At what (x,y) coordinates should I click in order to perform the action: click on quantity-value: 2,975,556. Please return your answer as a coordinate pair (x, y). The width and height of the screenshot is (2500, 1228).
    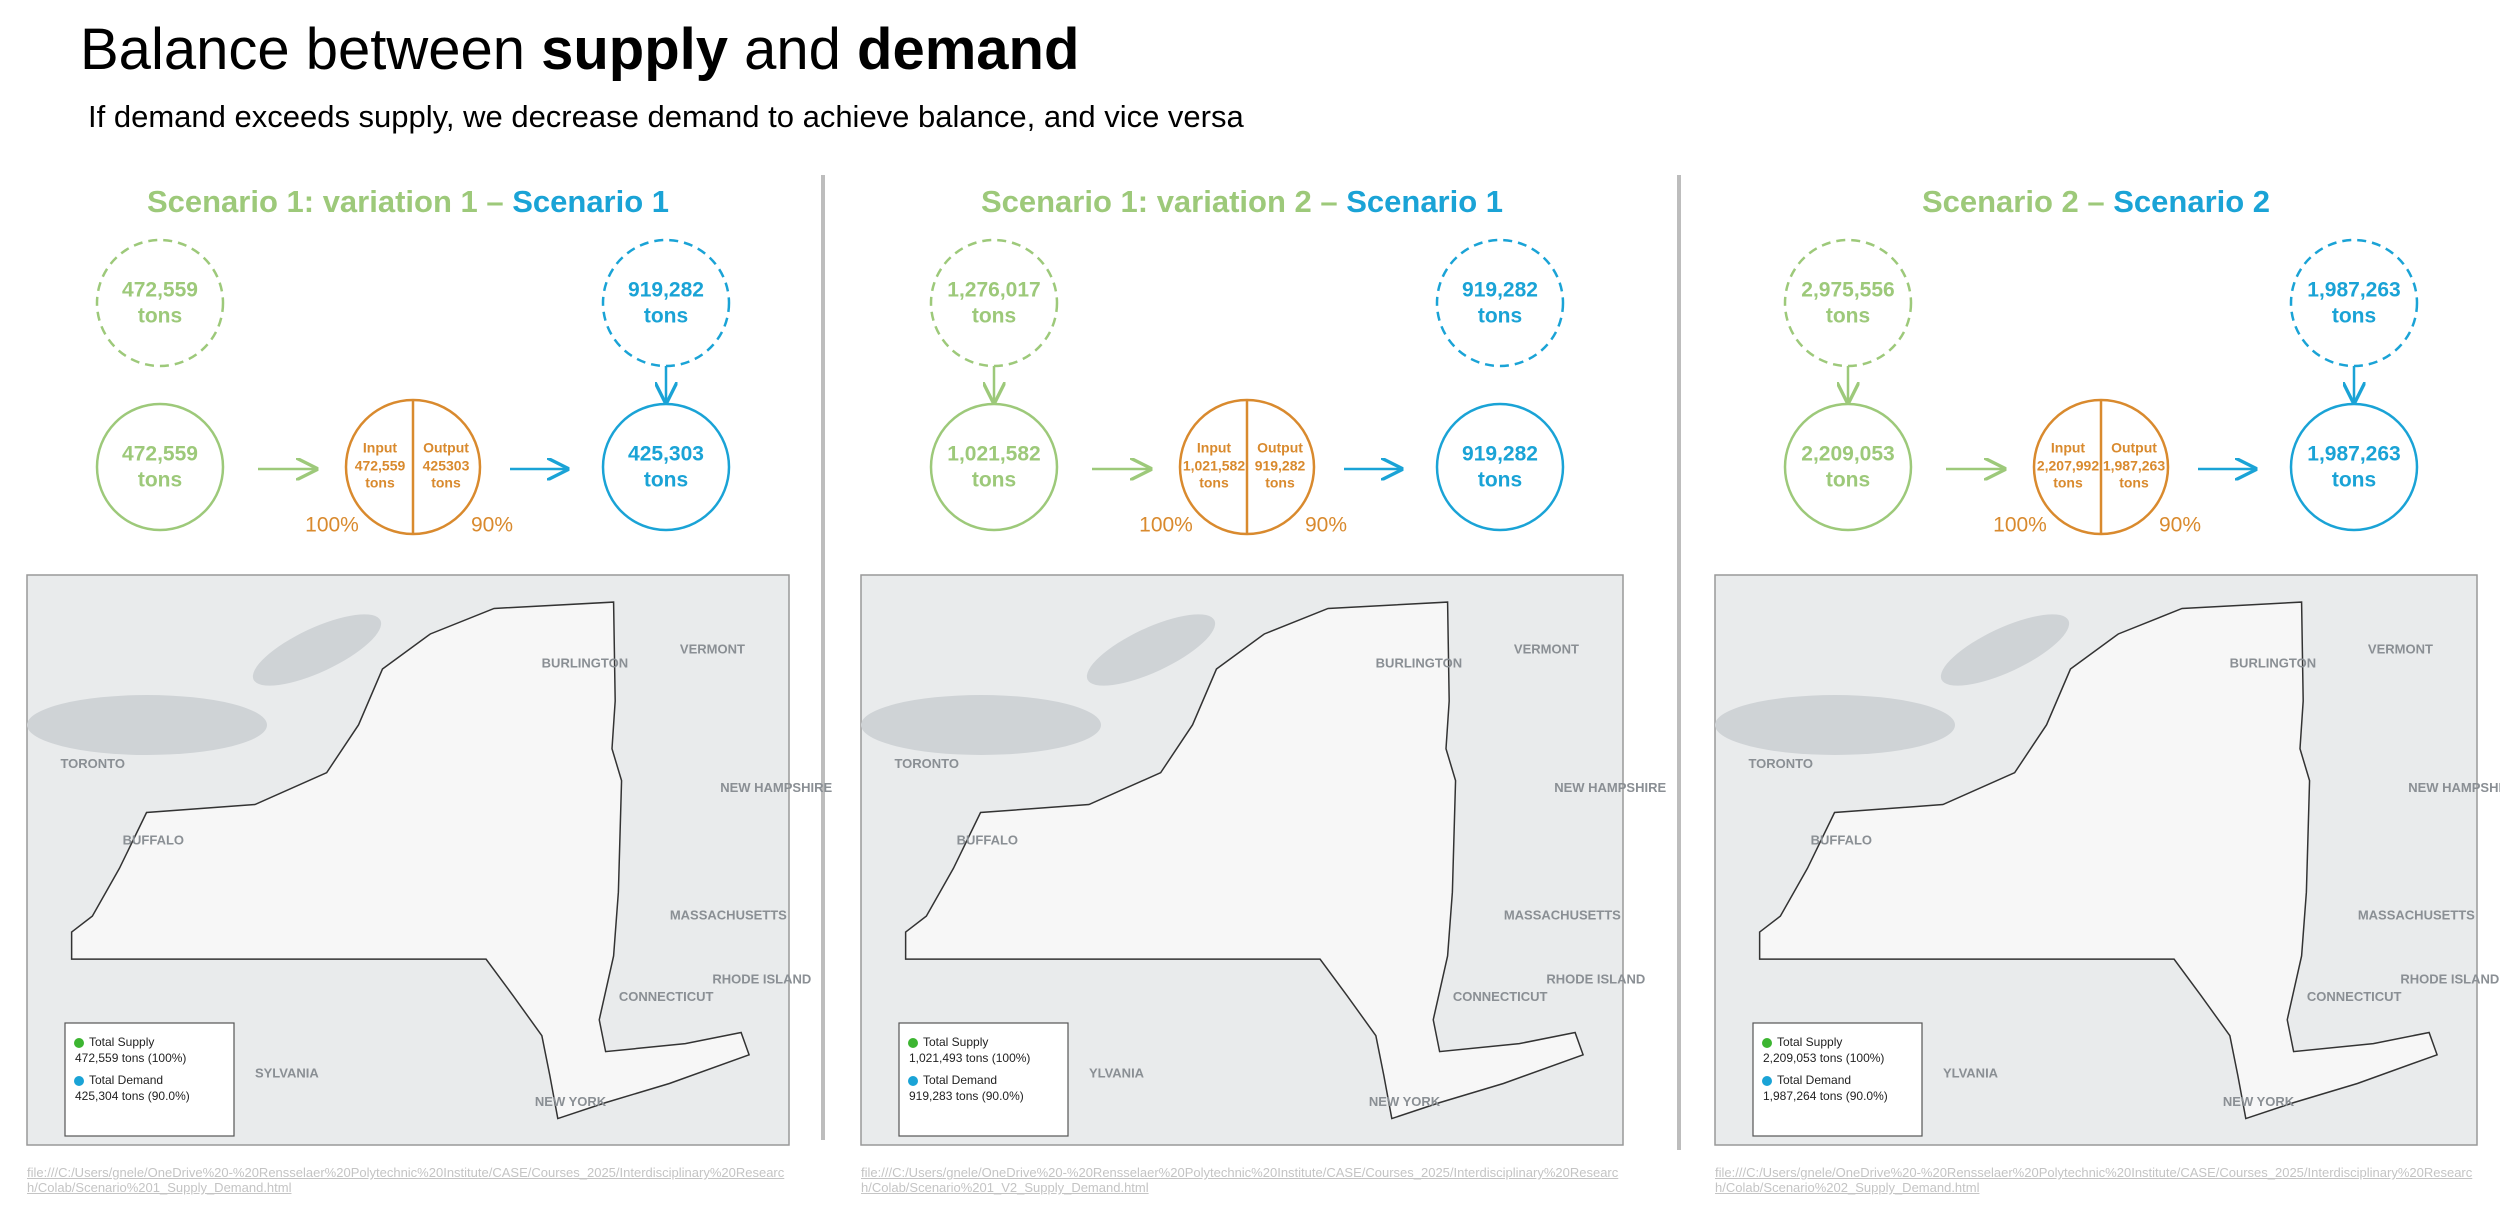
    Looking at the image, I should click on (1847, 290).